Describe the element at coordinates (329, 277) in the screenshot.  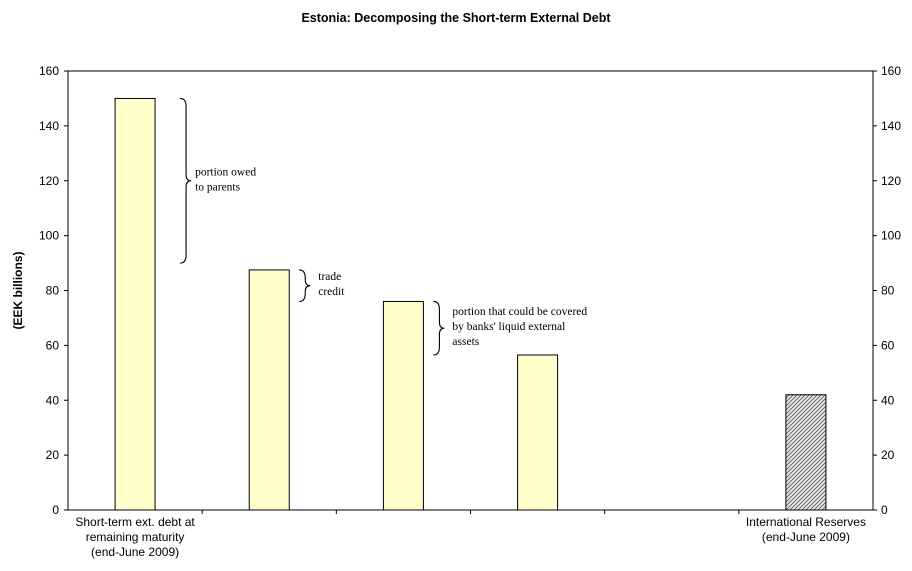
I see `annotation-text: trade` at that location.